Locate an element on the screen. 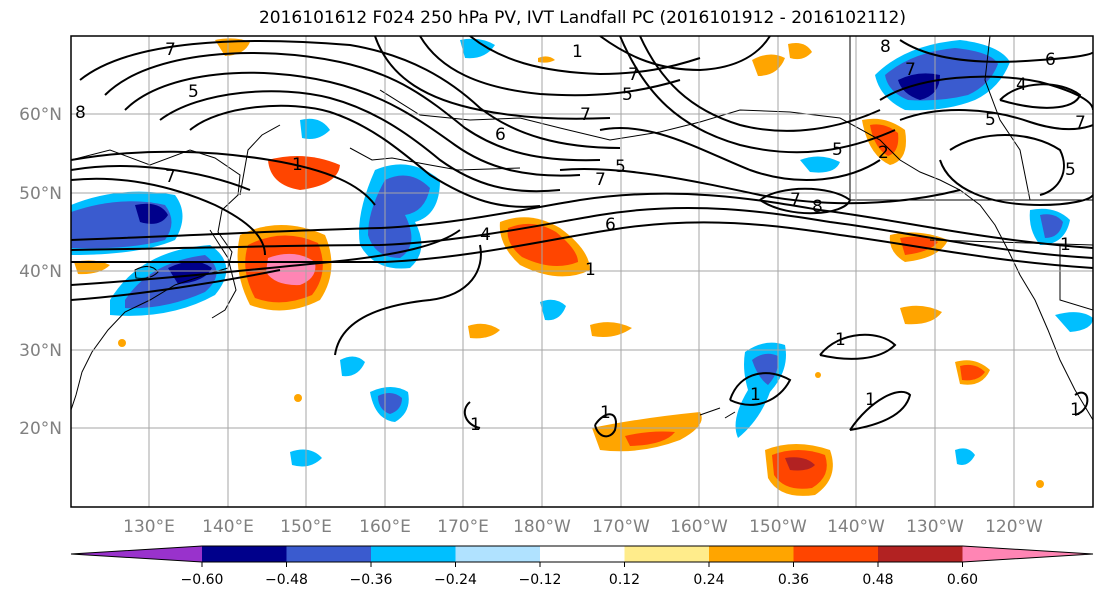 Image resolution: width=1105 pixels, height=601 pixels. lat-tick-label: 60°N is located at coordinates (40, 115).